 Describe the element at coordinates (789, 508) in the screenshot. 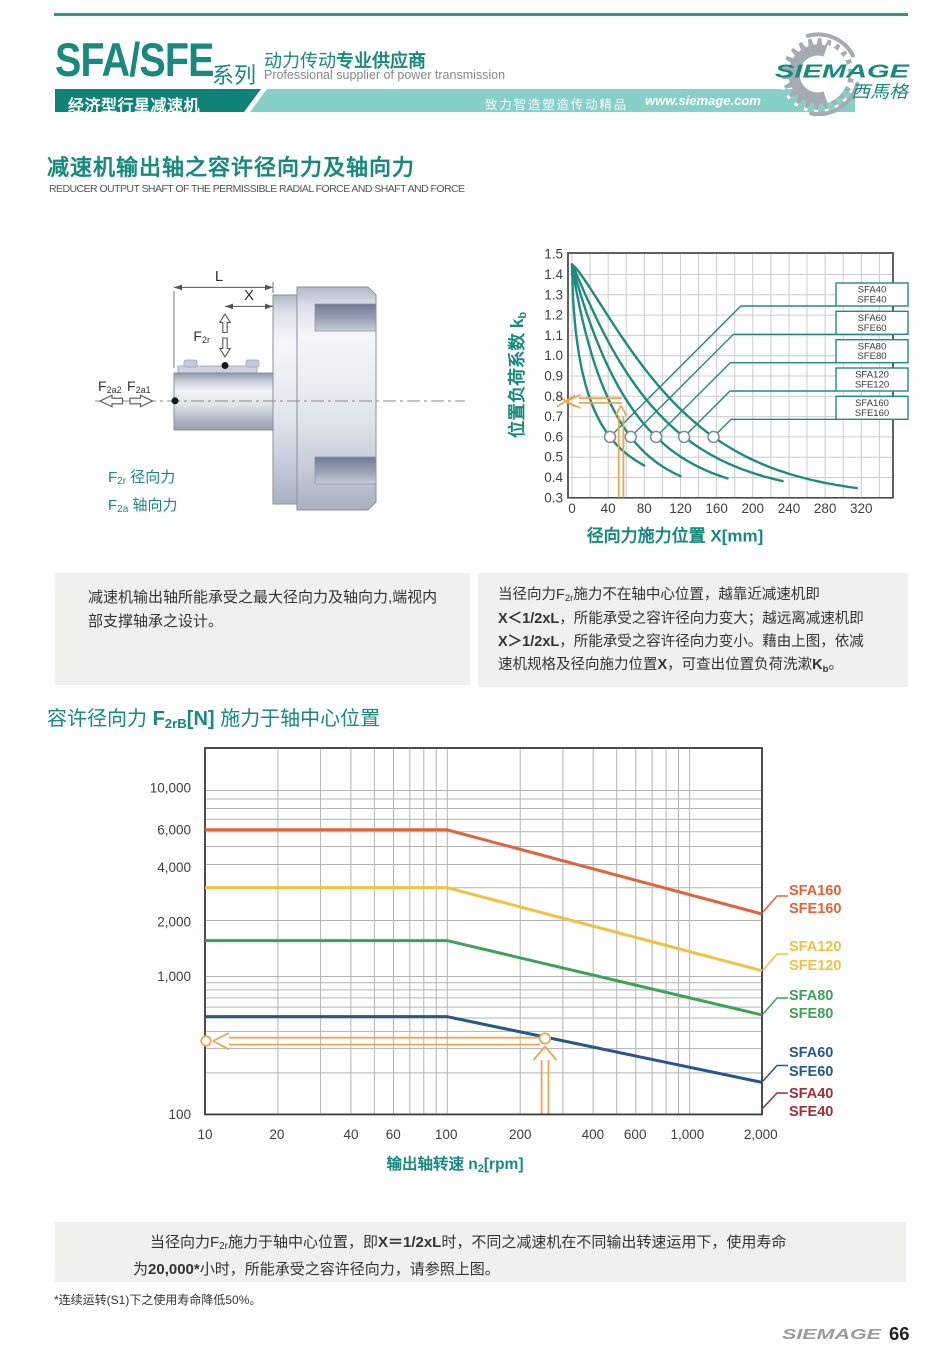

I see `svg-text: 240` at that location.